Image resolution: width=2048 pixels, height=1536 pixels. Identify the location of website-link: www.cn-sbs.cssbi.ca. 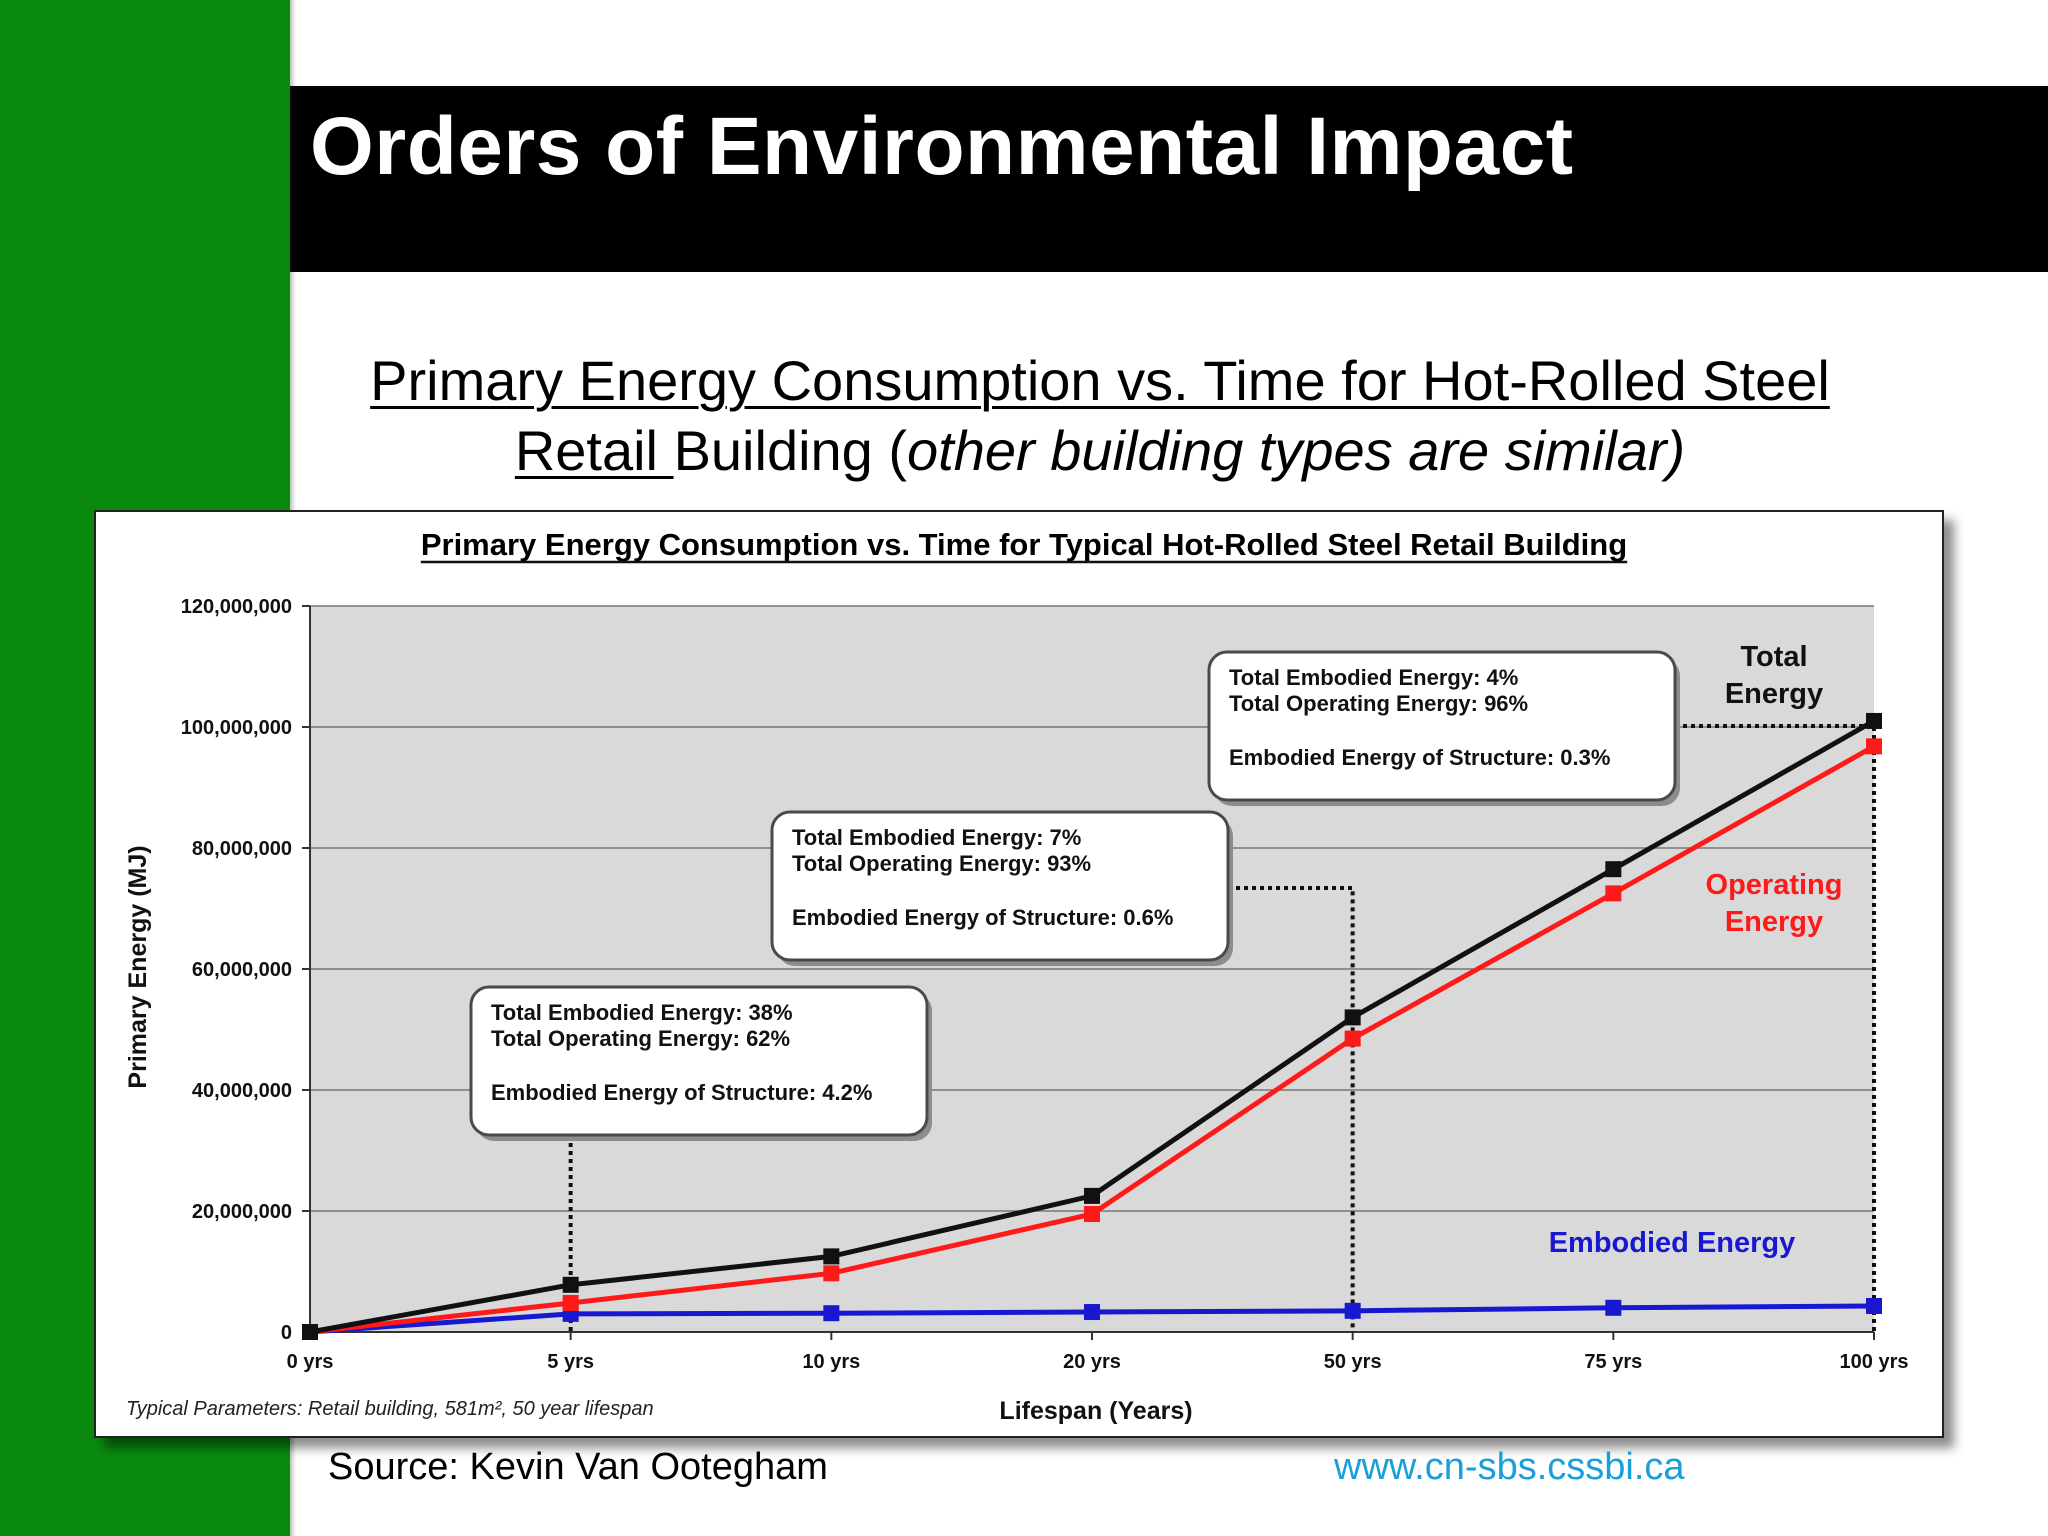
(1509, 1467).